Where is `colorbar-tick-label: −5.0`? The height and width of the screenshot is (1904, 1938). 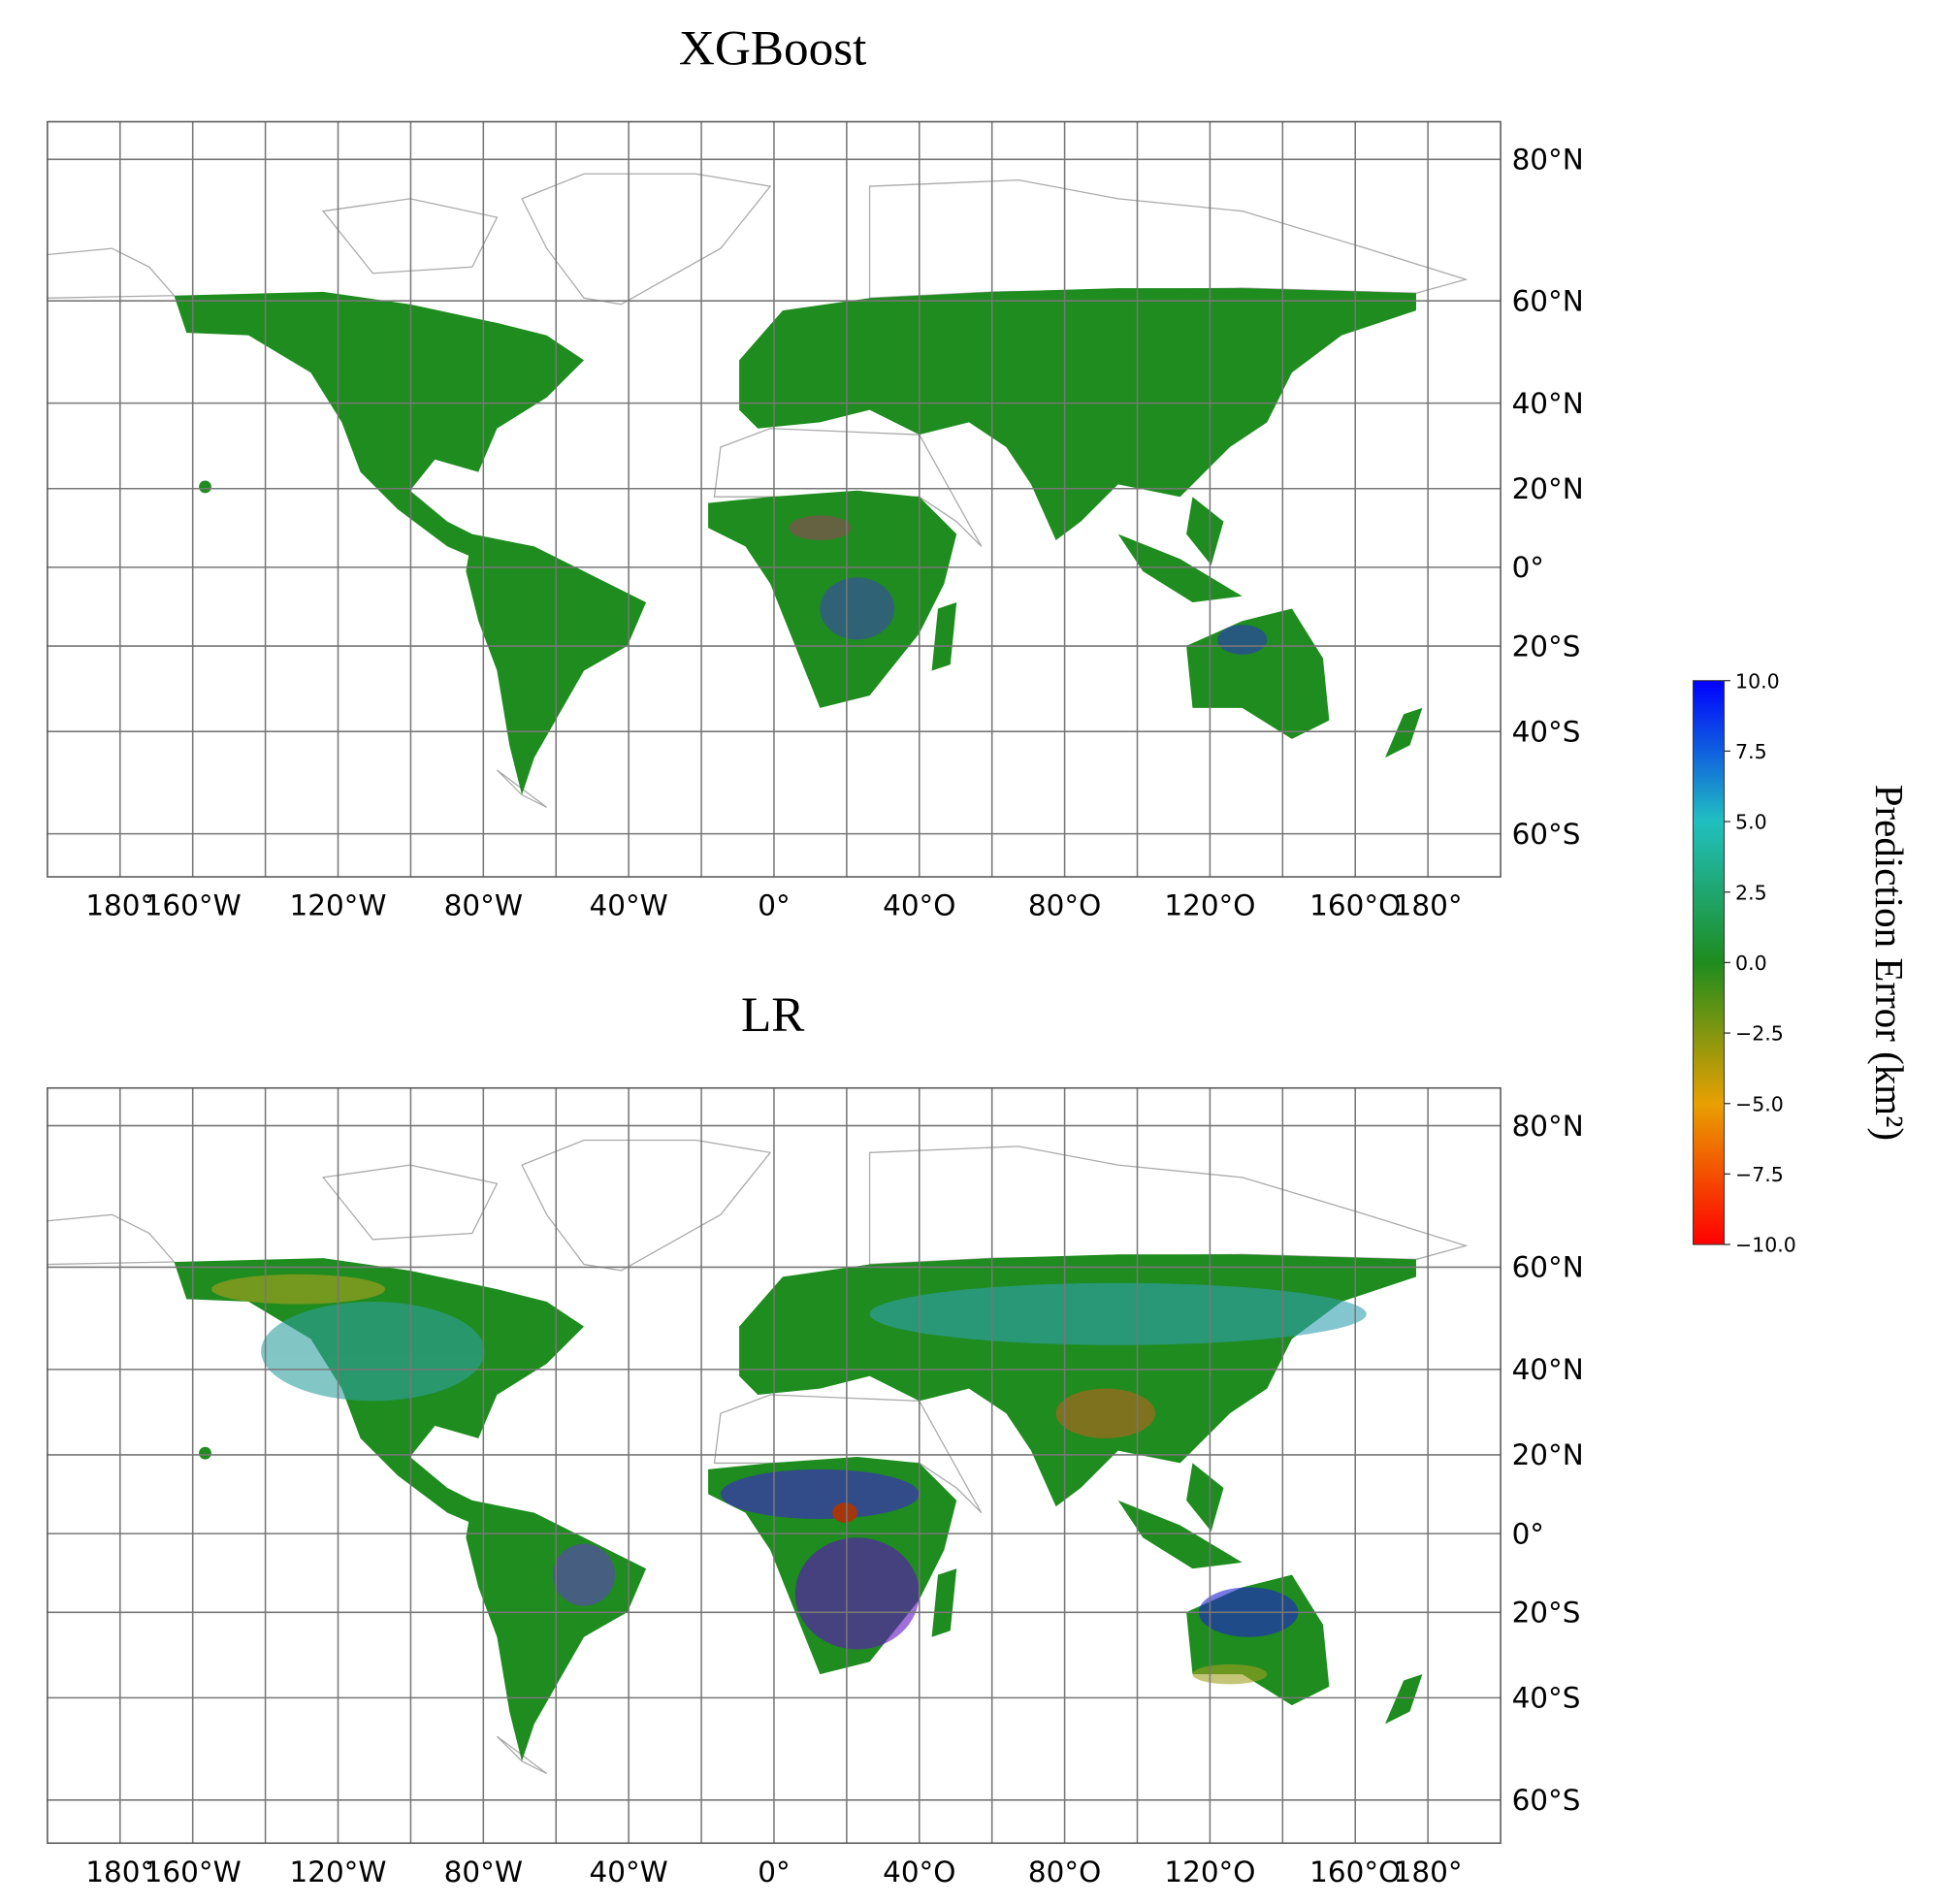
colorbar-tick-label: −5.0 is located at coordinates (1759, 1103).